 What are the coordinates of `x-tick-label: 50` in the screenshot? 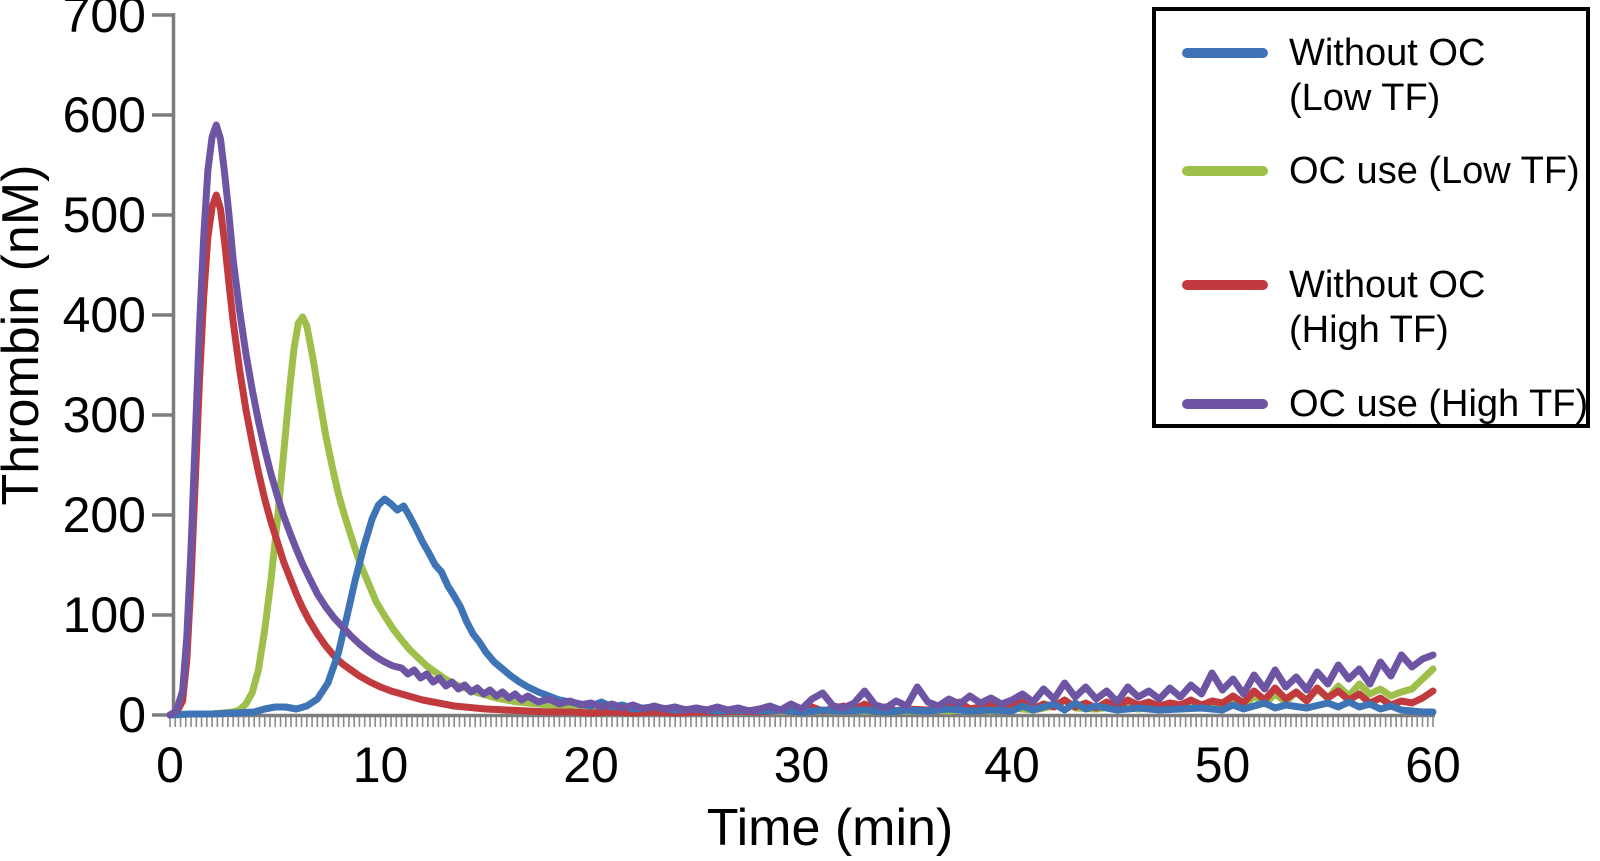 It's located at (1223, 765).